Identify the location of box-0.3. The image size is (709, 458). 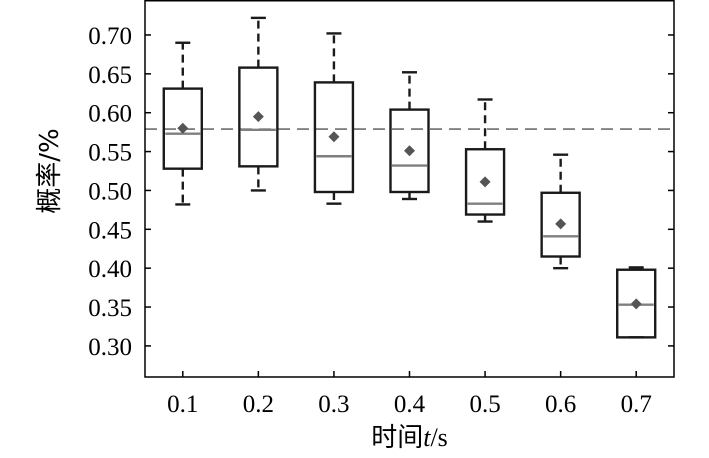
(334, 118).